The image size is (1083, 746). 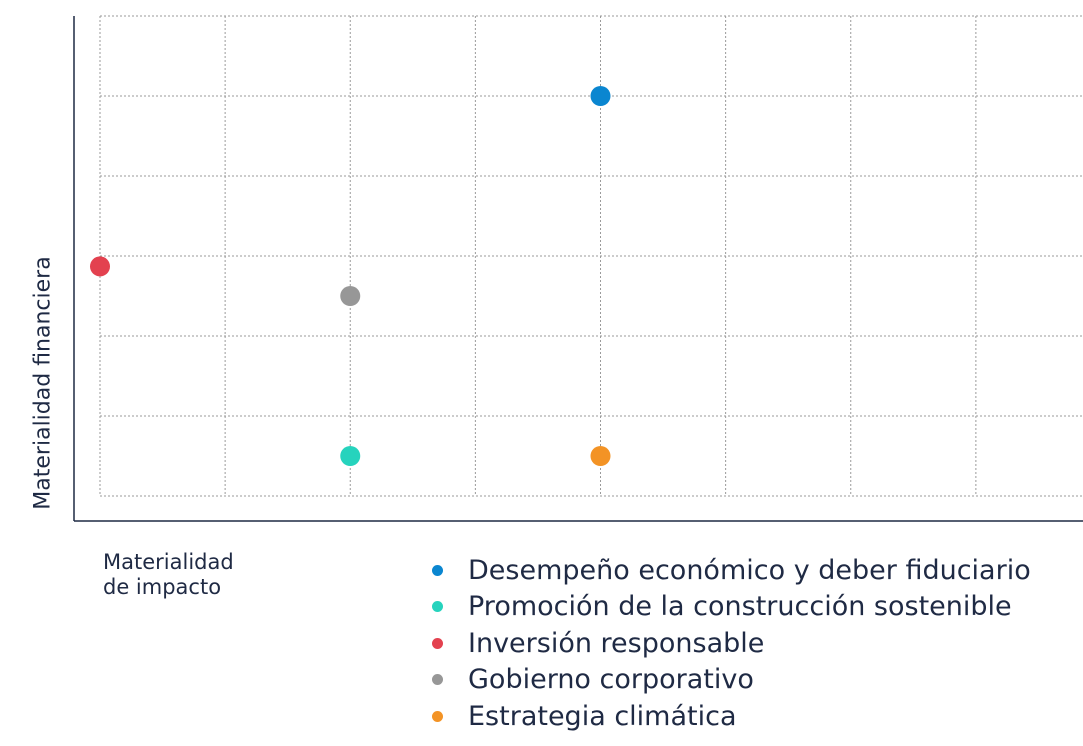 What do you see at coordinates (740, 607) in the screenshot?
I see `legend-label: Promoción de la construcción sostenible` at bounding box center [740, 607].